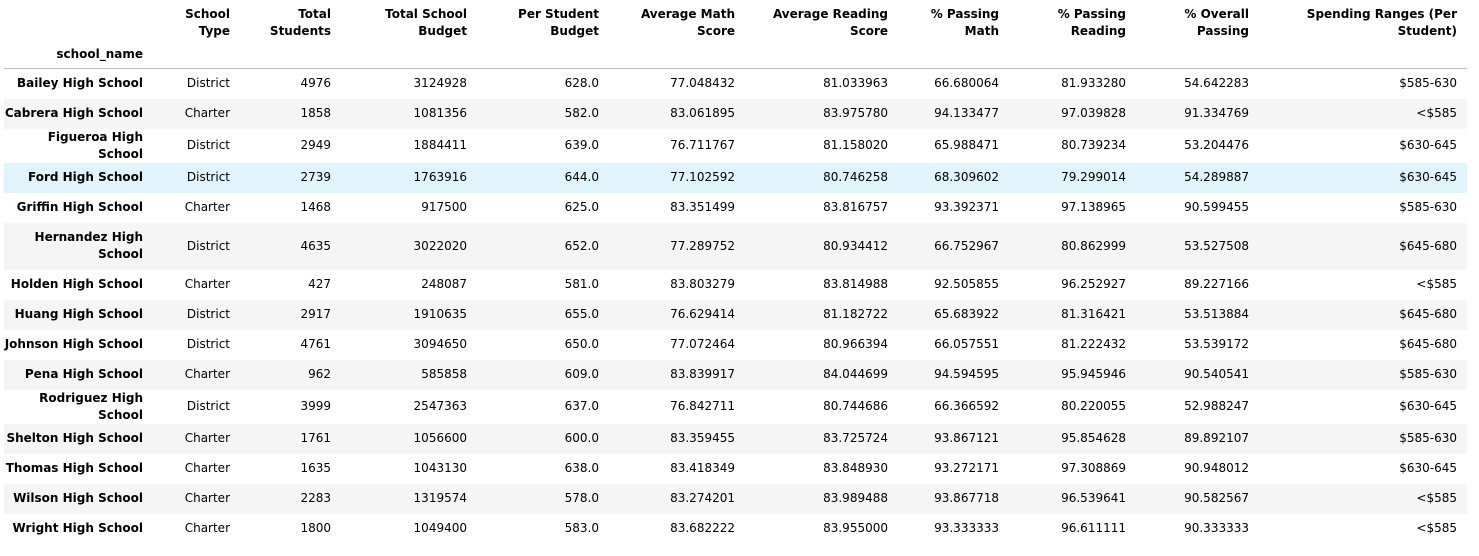  What do you see at coordinates (702, 177) in the screenshot?
I see `table-cell: 77.102592` at bounding box center [702, 177].